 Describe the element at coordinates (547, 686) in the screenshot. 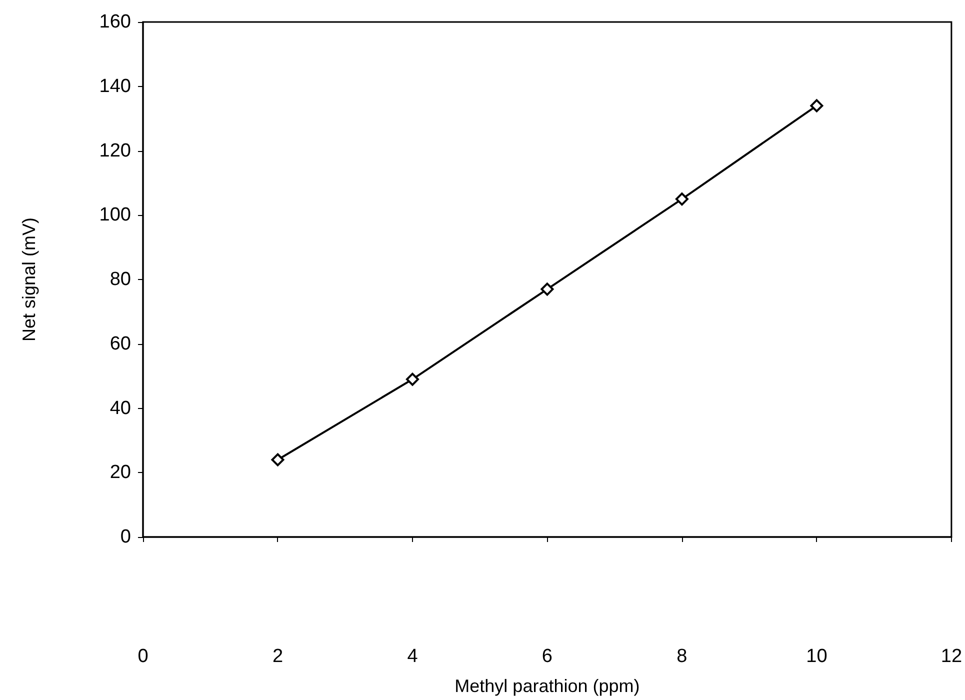

I see `x-axis-title: Methyl parathion (ppm)` at that location.